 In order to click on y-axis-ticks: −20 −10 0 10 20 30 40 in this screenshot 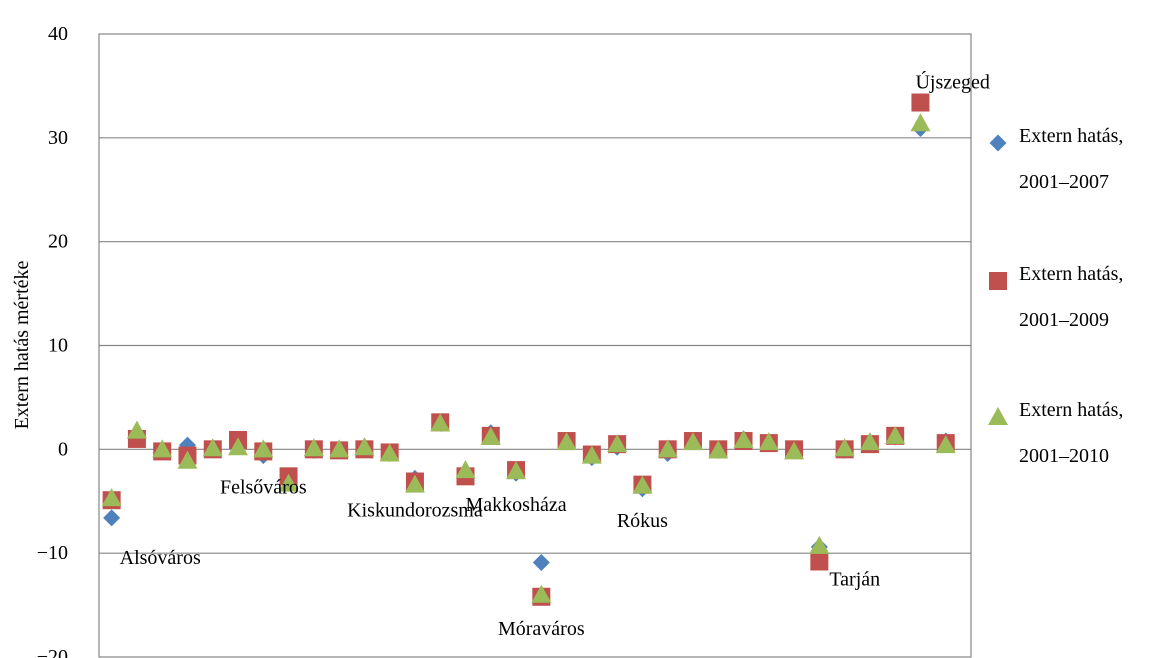, I will do `click(52, 340)`.